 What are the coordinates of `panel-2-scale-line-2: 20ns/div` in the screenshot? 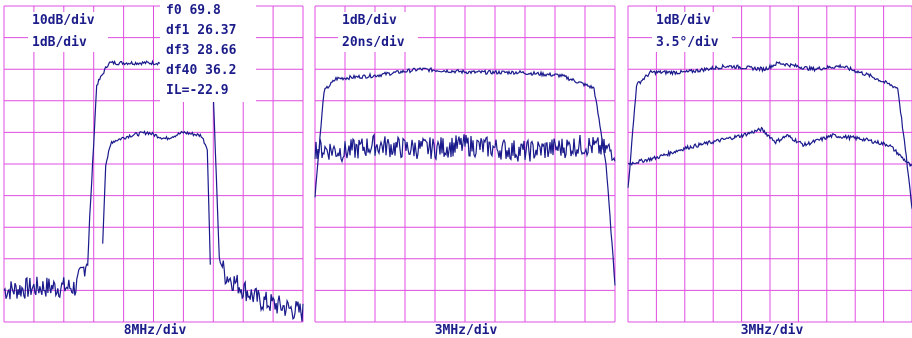 It's located at (373, 42).